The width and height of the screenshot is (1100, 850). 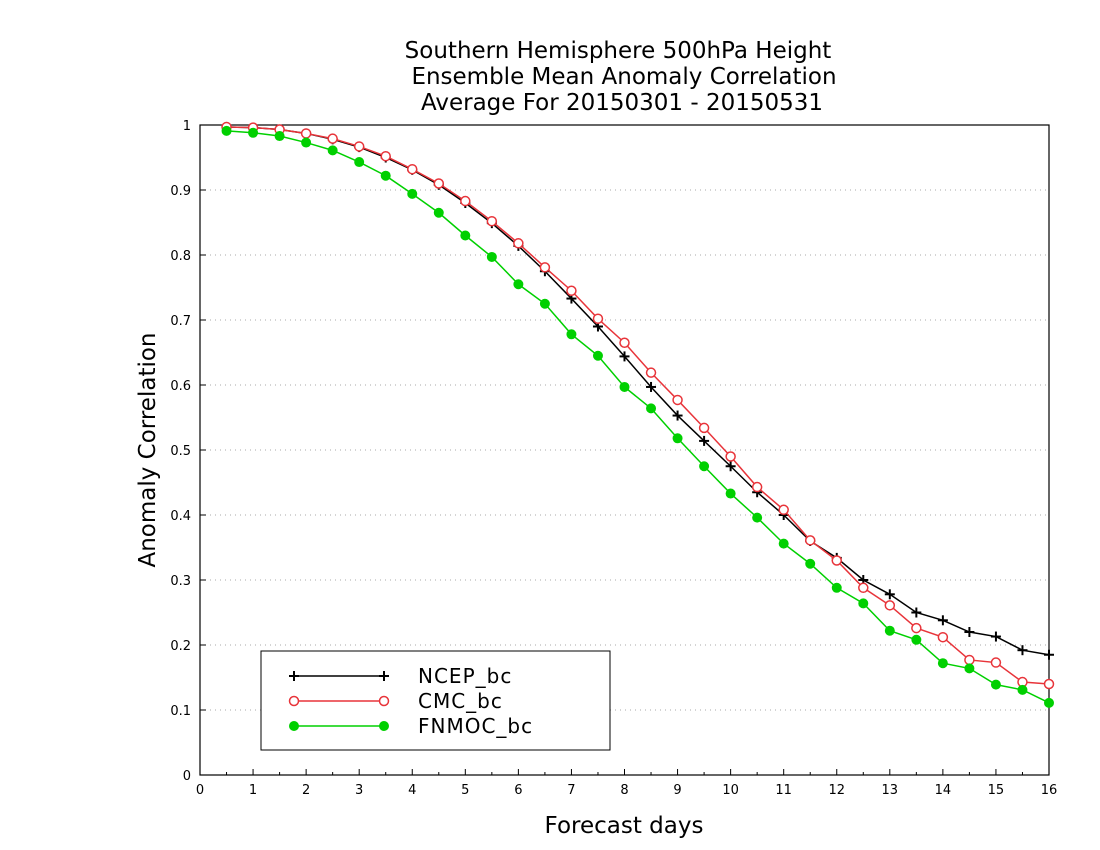 What do you see at coordinates (180, 711) in the screenshot?
I see `y-tick-label: 0.1` at bounding box center [180, 711].